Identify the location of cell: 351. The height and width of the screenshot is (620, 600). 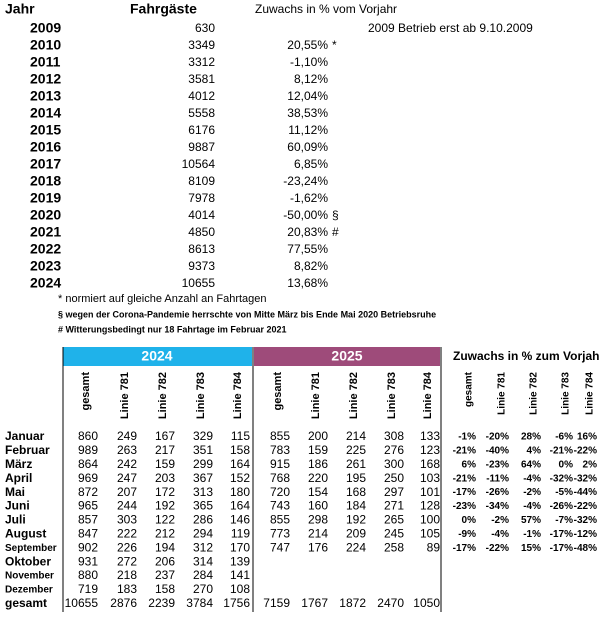
(203, 450).